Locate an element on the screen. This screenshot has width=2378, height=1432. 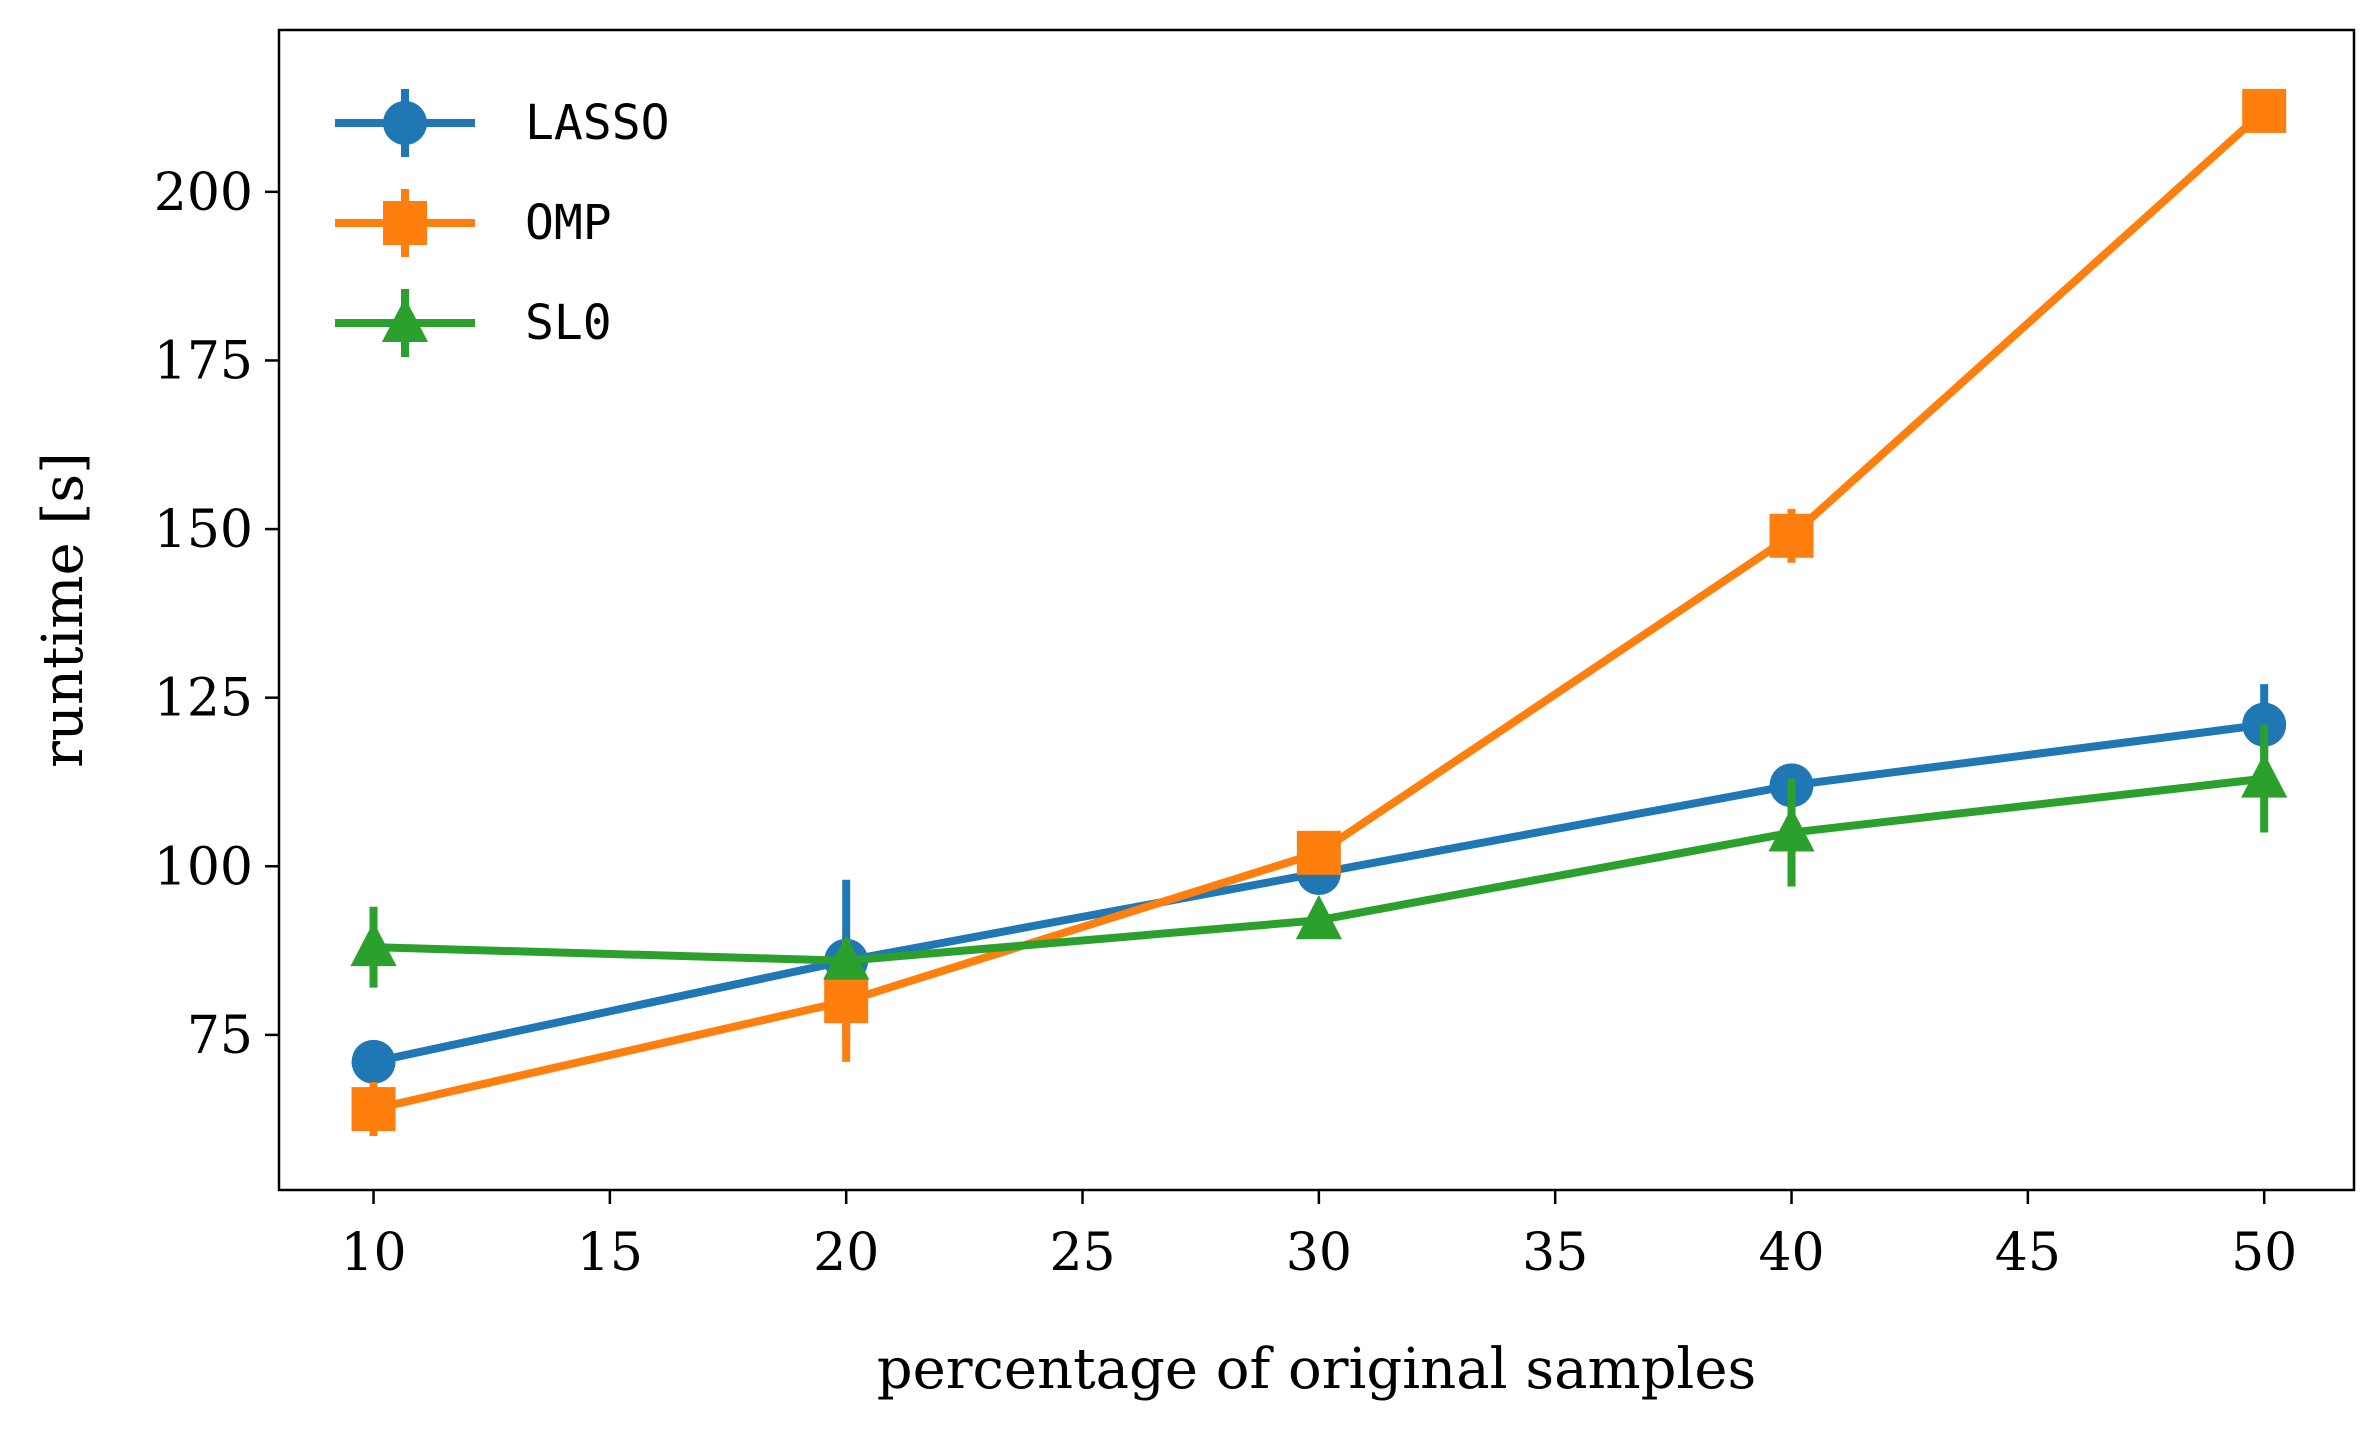
legend-marker-omp is located at coordinates (405, 223).